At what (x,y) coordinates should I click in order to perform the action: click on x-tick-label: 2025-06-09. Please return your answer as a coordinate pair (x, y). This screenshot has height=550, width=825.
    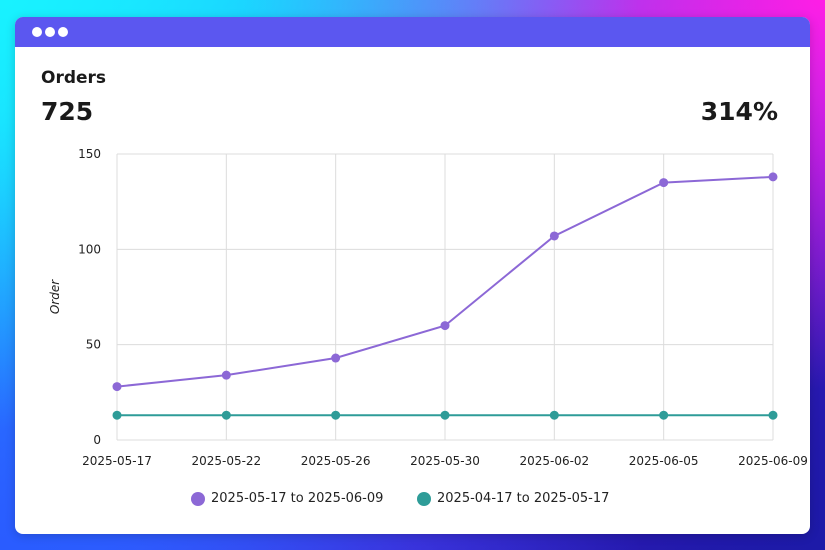
    Looking at the image, I should click on (773, 461).